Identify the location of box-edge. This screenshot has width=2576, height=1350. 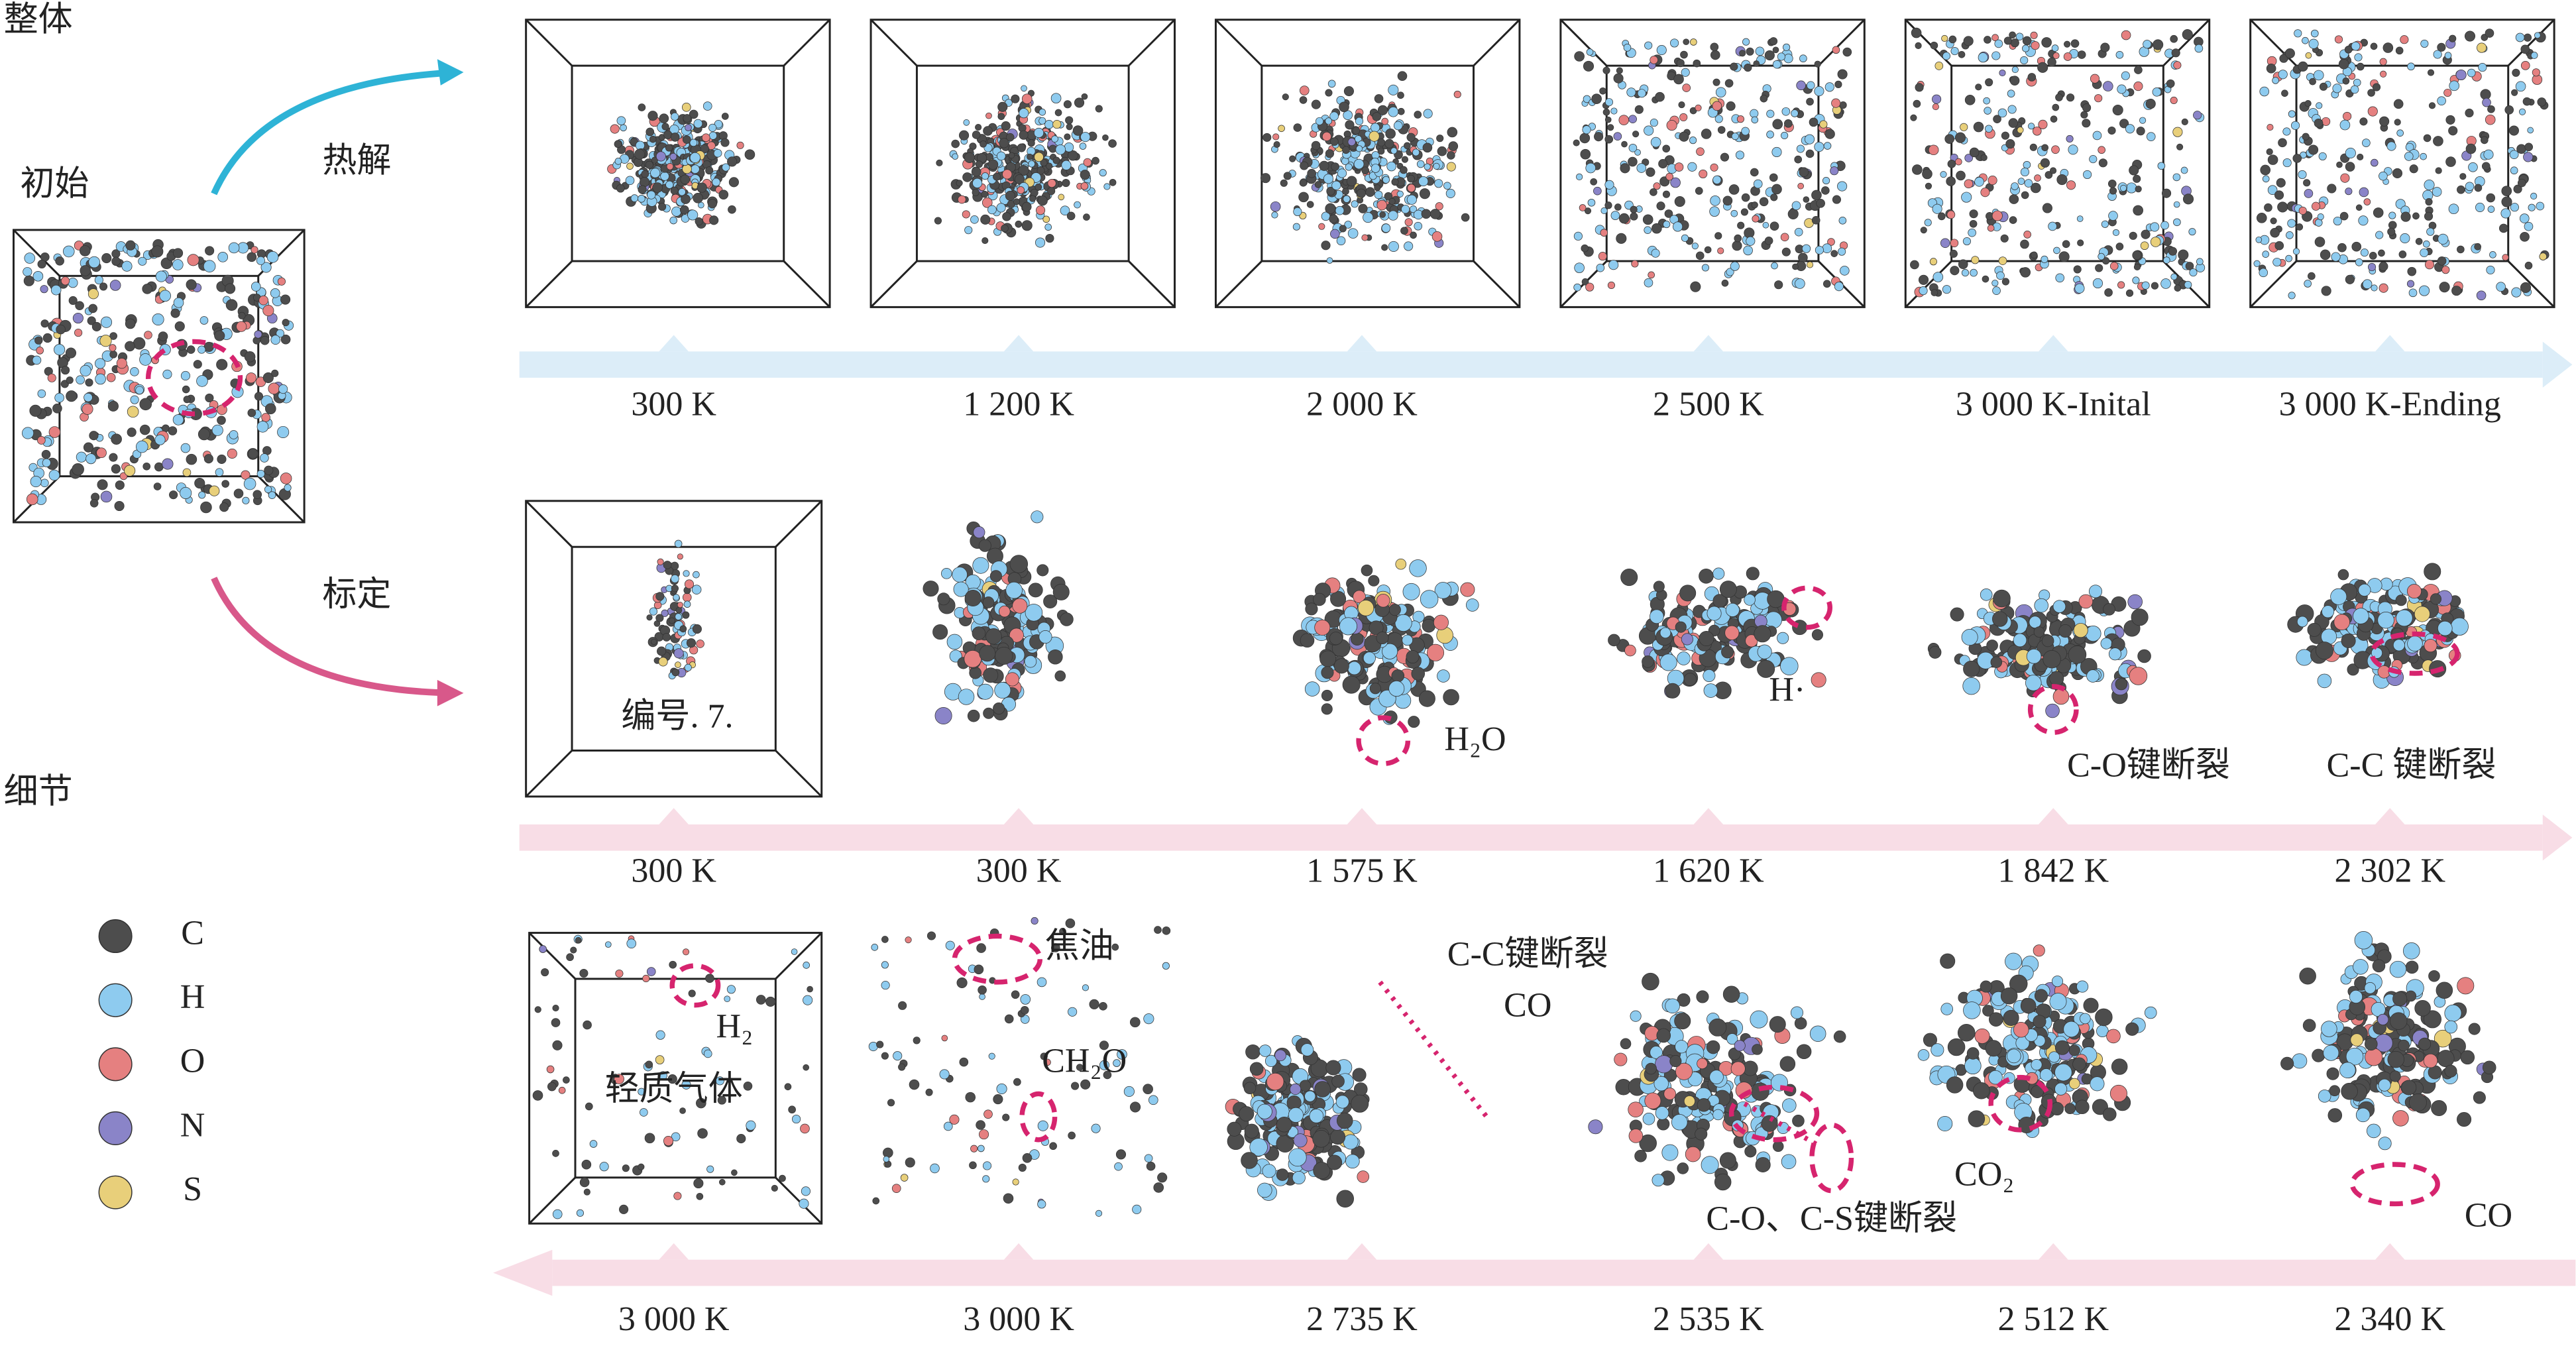
(894, 284).